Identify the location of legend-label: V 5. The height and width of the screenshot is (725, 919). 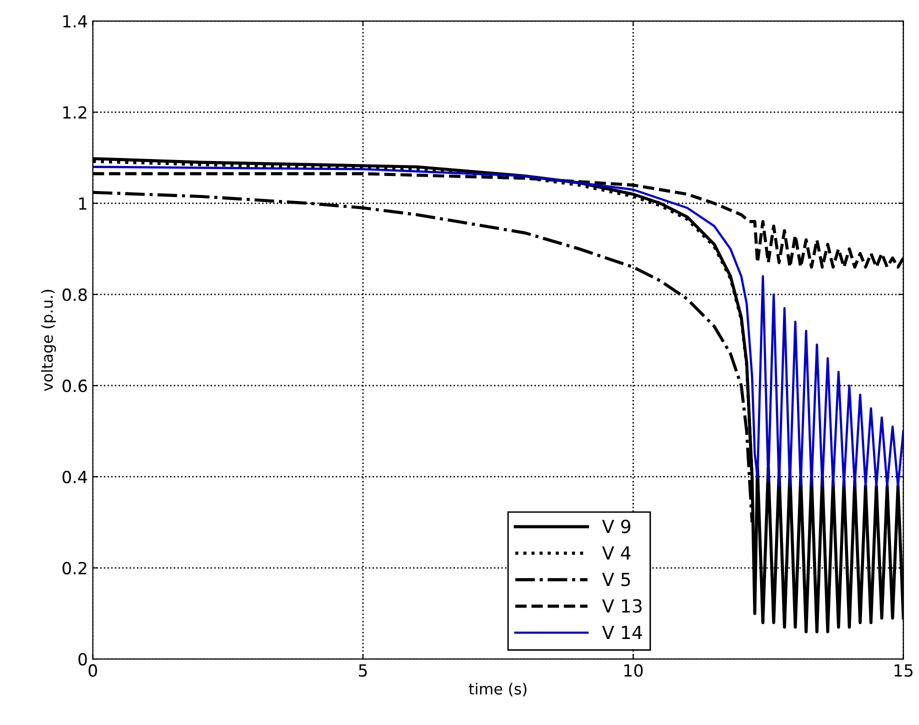
(616, 579).